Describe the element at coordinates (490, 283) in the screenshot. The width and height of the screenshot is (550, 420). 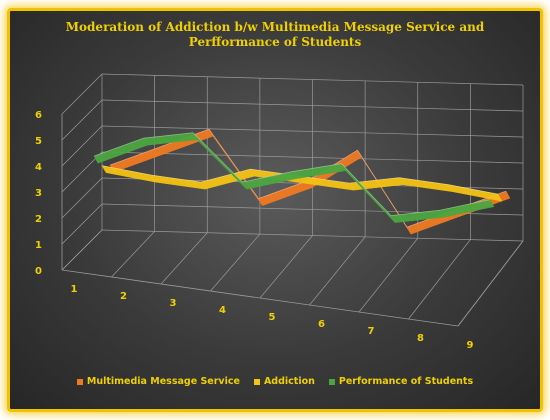
I see `floor-right-edge` at that location.